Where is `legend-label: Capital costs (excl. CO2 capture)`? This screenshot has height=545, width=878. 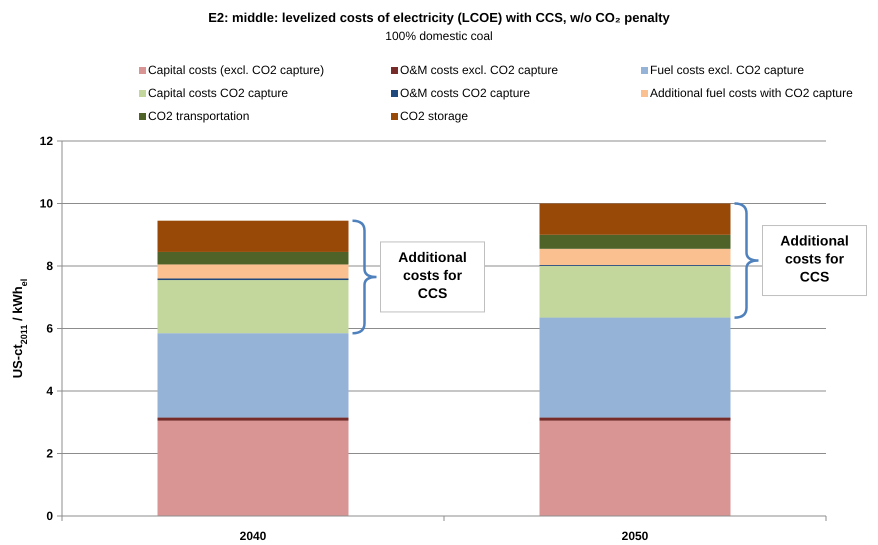
legend-label: Capital costs (excl. CO2 capture) is located at coordinates (236, 70).